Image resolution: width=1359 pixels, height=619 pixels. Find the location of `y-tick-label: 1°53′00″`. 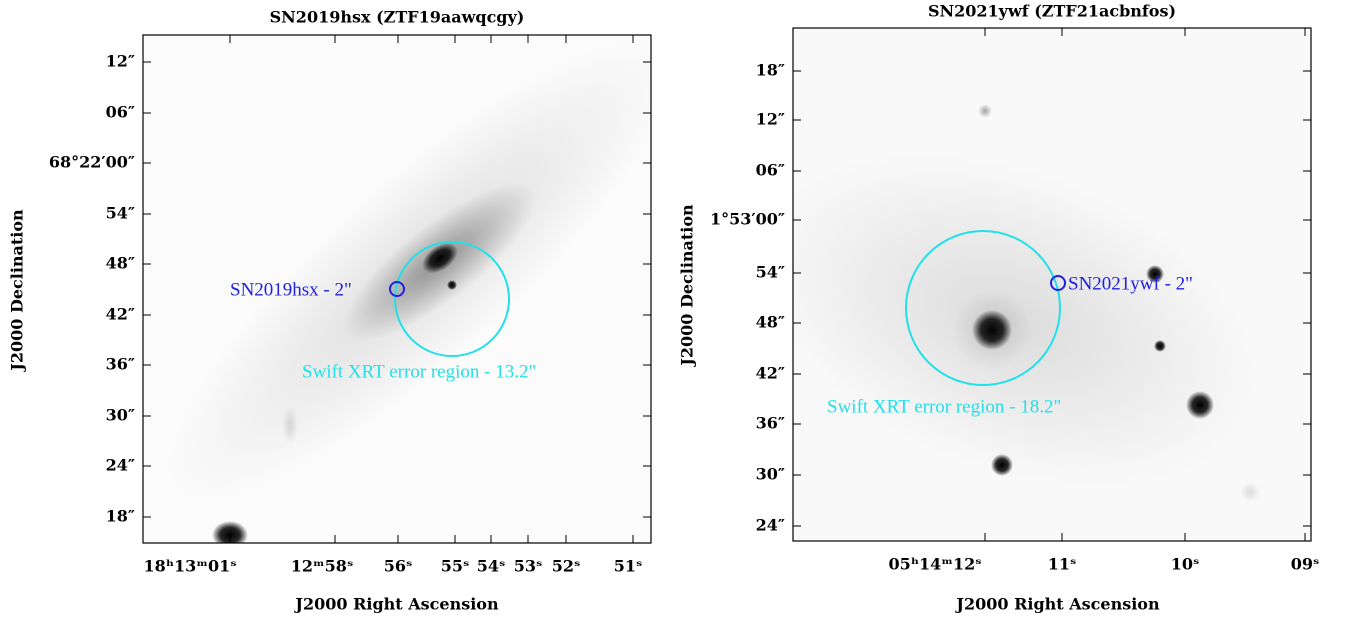

y-tick-label: 1°53′00″ is located at coordinates (747, 219).